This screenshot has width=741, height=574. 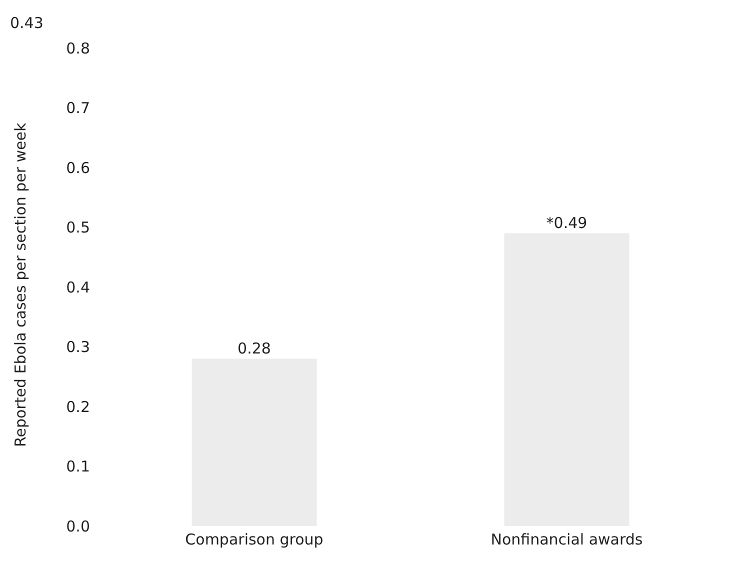 What do you see at coordinates (78, 167) in the screenshot?
I see `y-tick-label: 0.6` at bounding box center [78, 167].